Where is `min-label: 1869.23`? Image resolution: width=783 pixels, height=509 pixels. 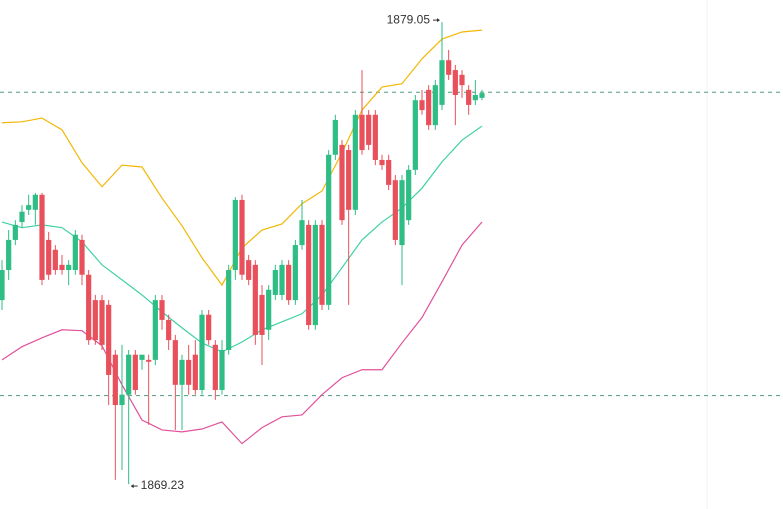
min-label: 1869.23 is located at coordinates (163, 485).